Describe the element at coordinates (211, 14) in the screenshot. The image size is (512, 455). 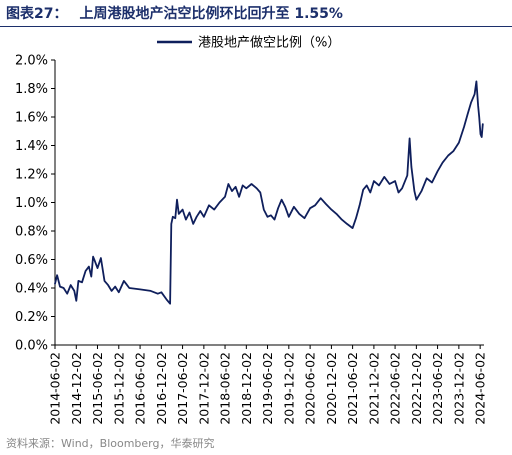
I see `figure-title-text: 上周港股地产沽空比例环比回升至 1.55%` at that location.